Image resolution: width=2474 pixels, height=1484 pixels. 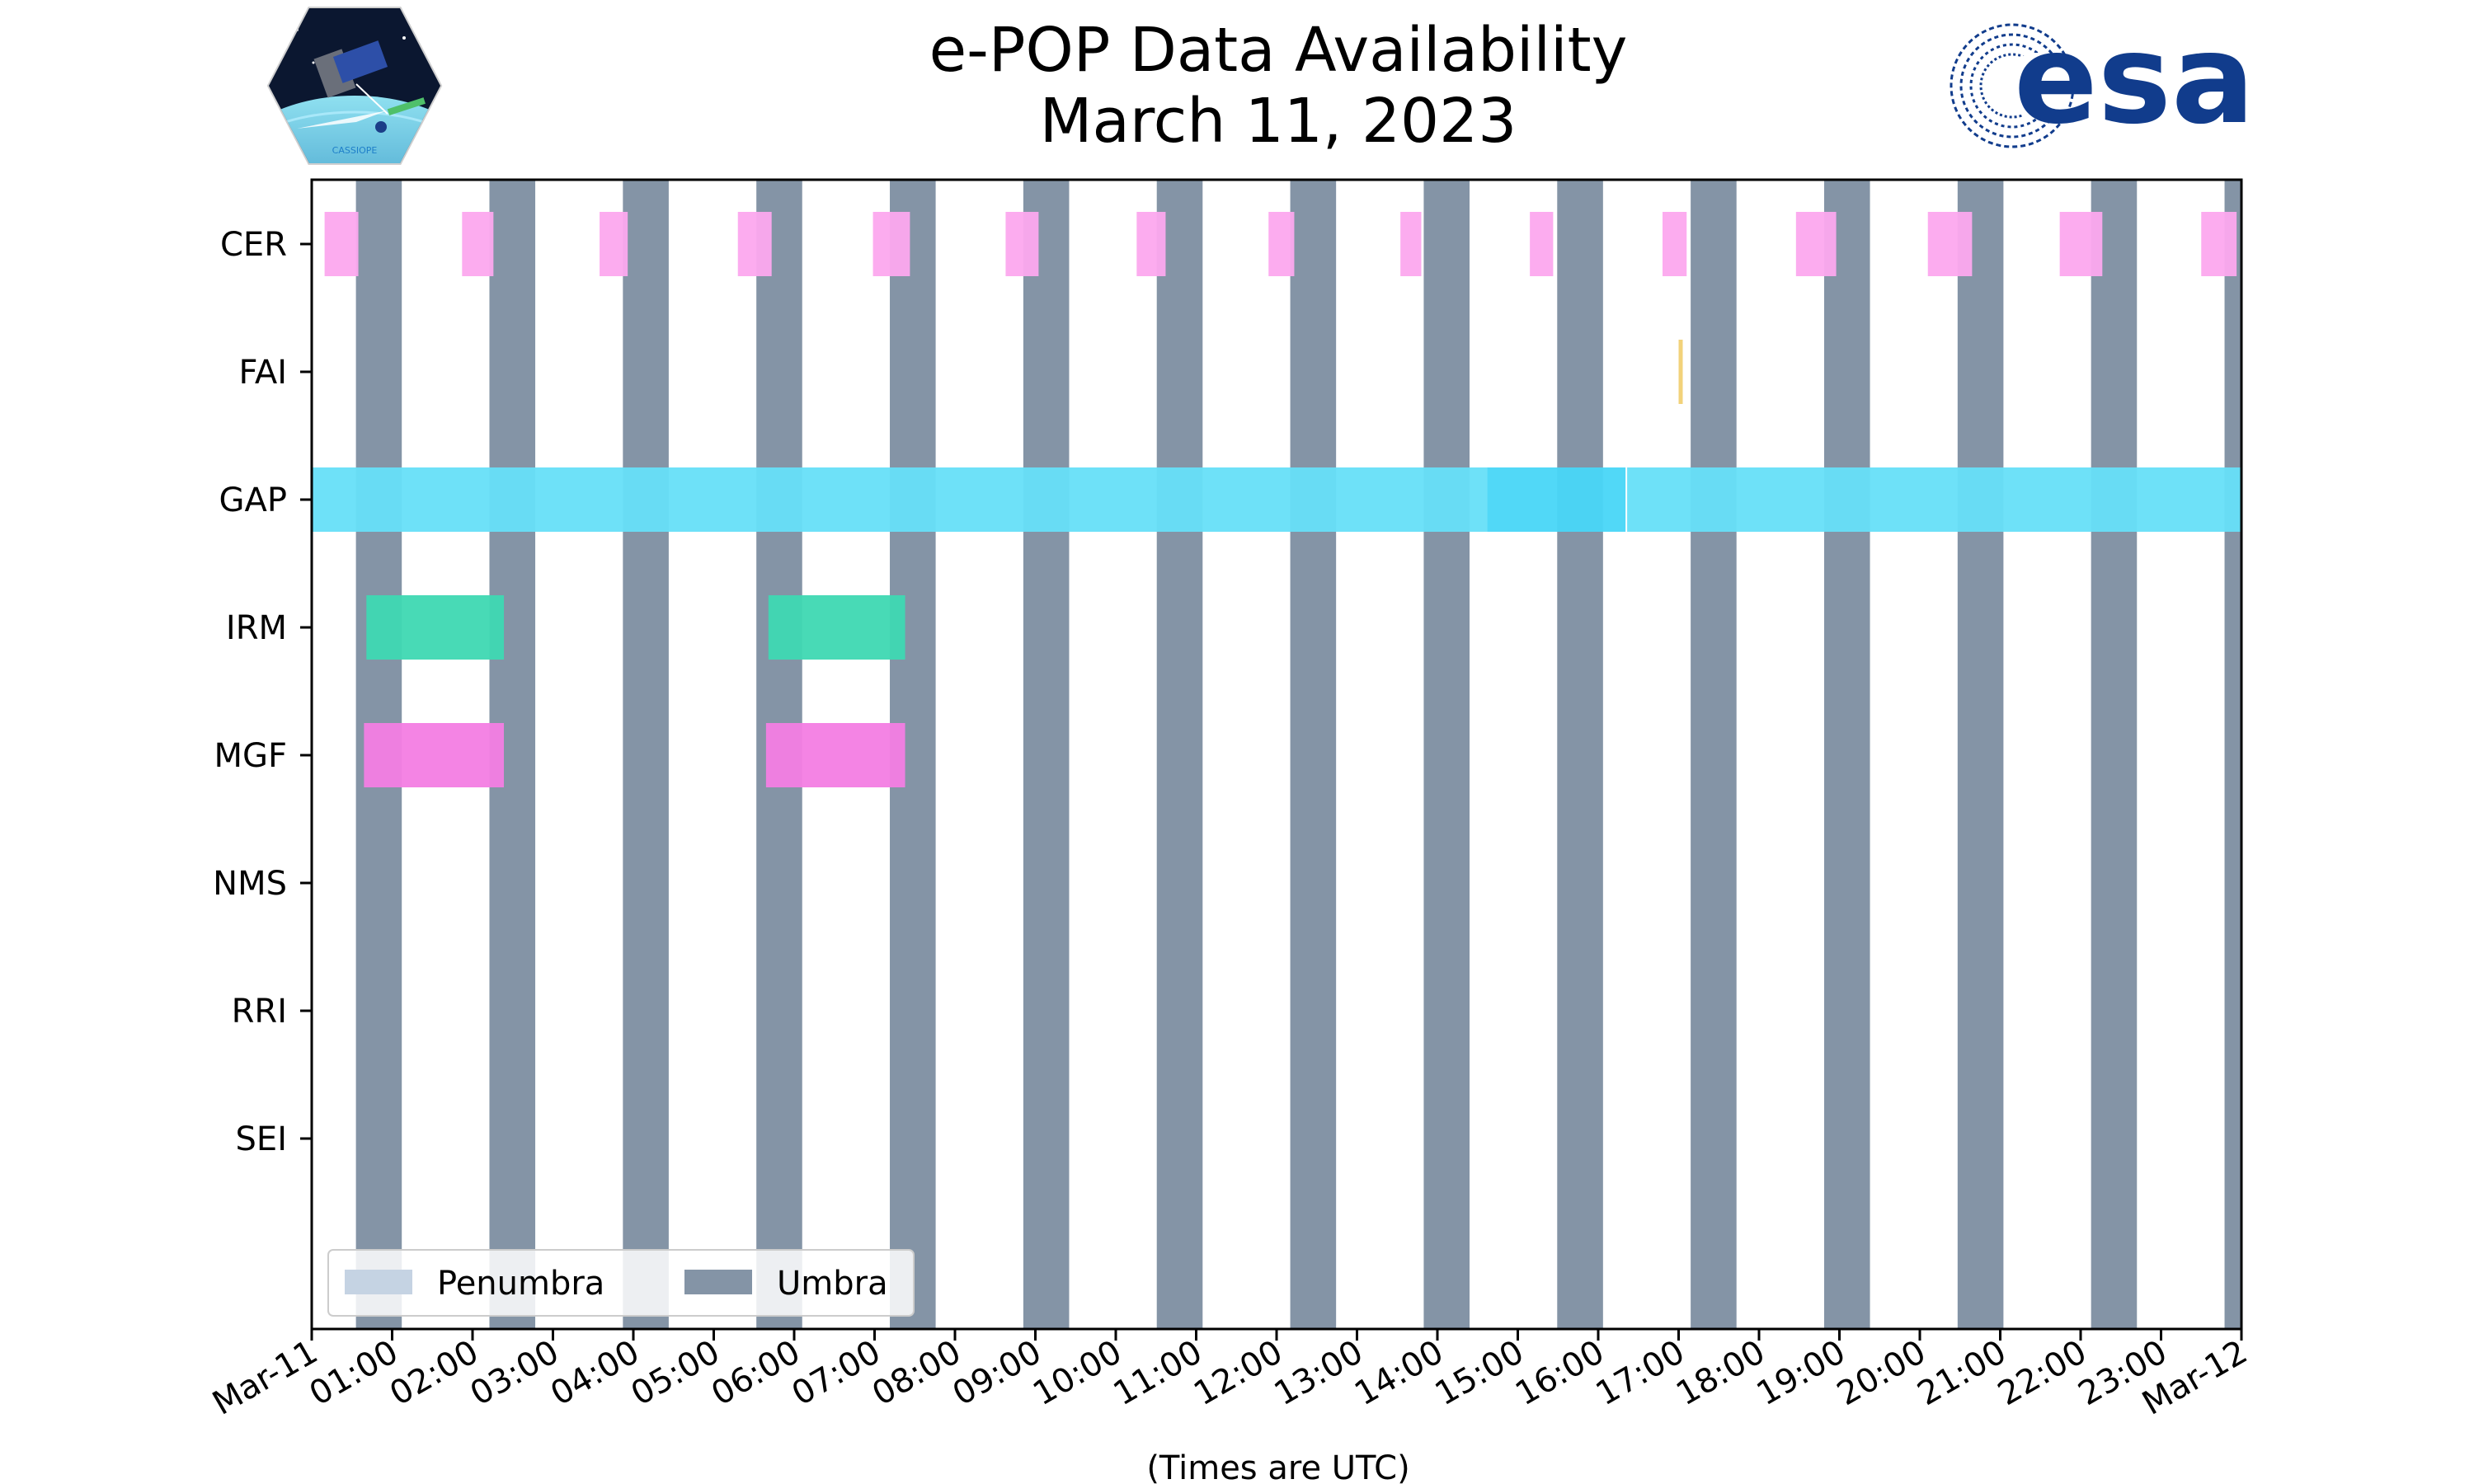 I want to click on legend-box, so click(x=621, y=1283).